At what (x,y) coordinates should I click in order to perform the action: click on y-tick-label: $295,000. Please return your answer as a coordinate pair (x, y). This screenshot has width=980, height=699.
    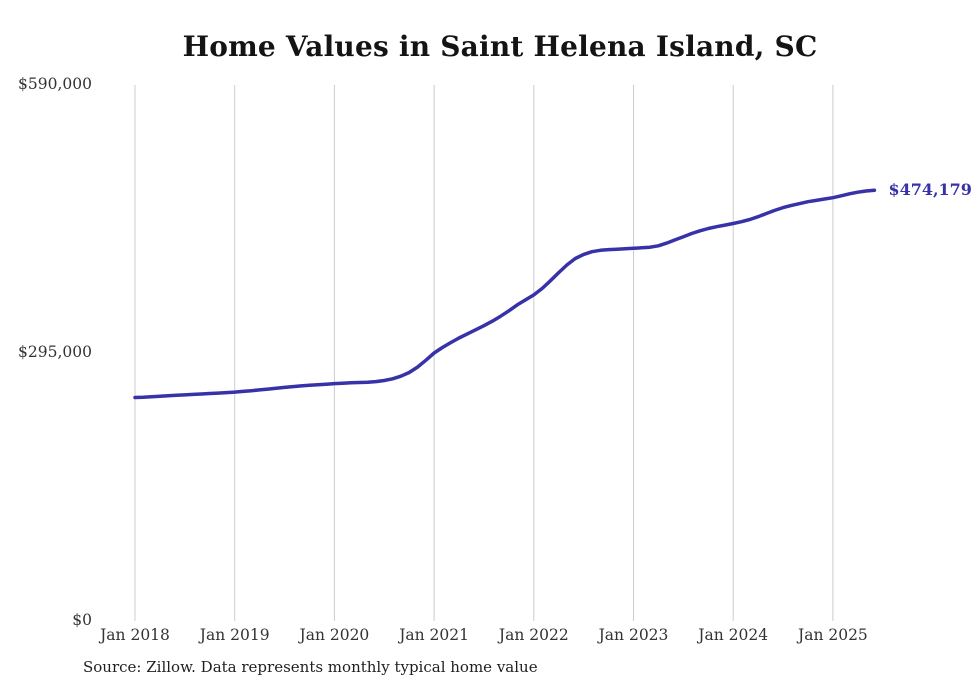
    Looking at the image, I should click on (55, 352).